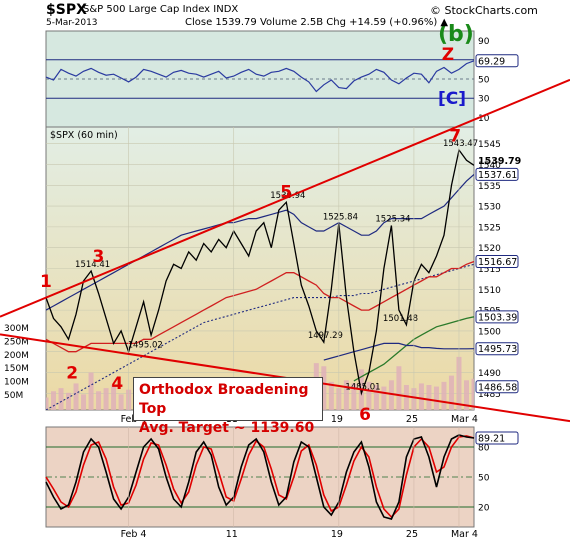 This screenshot has width=570, height=540. What do you see at coordinates (325, 336) in the screenshot?
I see `price-label: 1497.29` at bounding box center [325, 336].